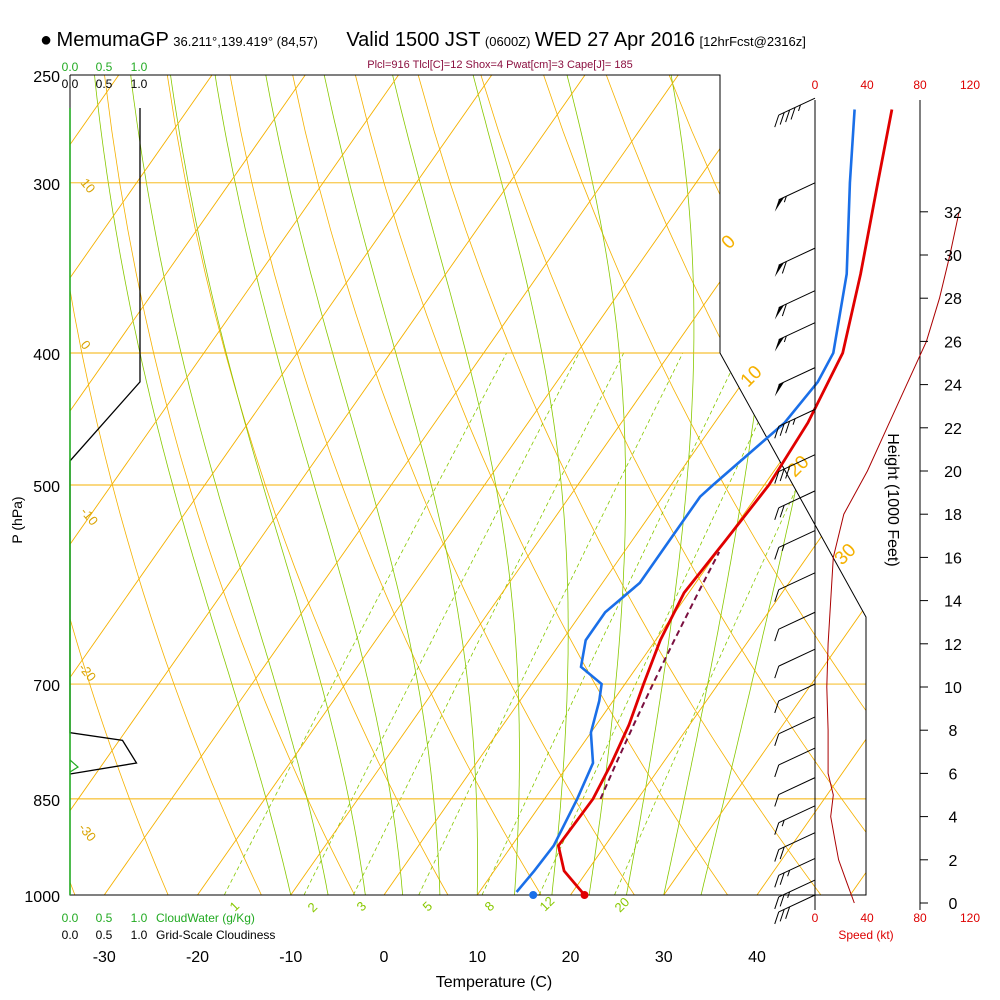 The image size is (1000, 1000). I want to click on dry-adiabat-label: 10, so click(88, 185).